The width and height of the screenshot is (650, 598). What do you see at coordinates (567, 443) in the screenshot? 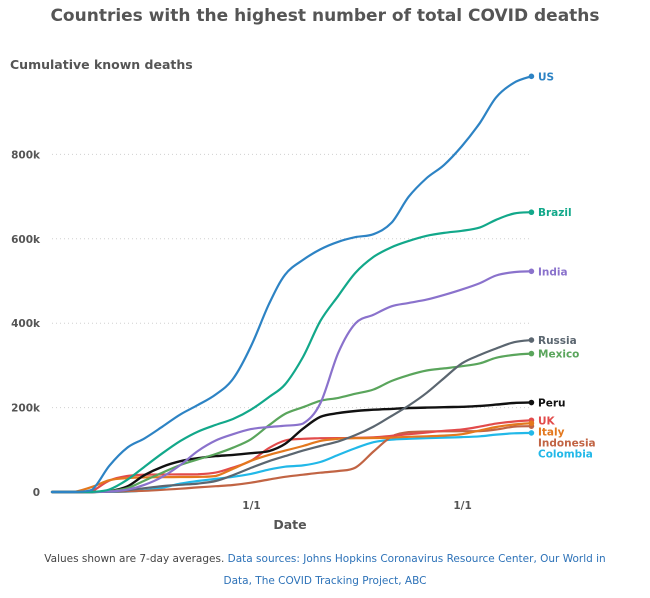
I see `series-label-indonesia: Indonesia` at bounding box center [567, 443].